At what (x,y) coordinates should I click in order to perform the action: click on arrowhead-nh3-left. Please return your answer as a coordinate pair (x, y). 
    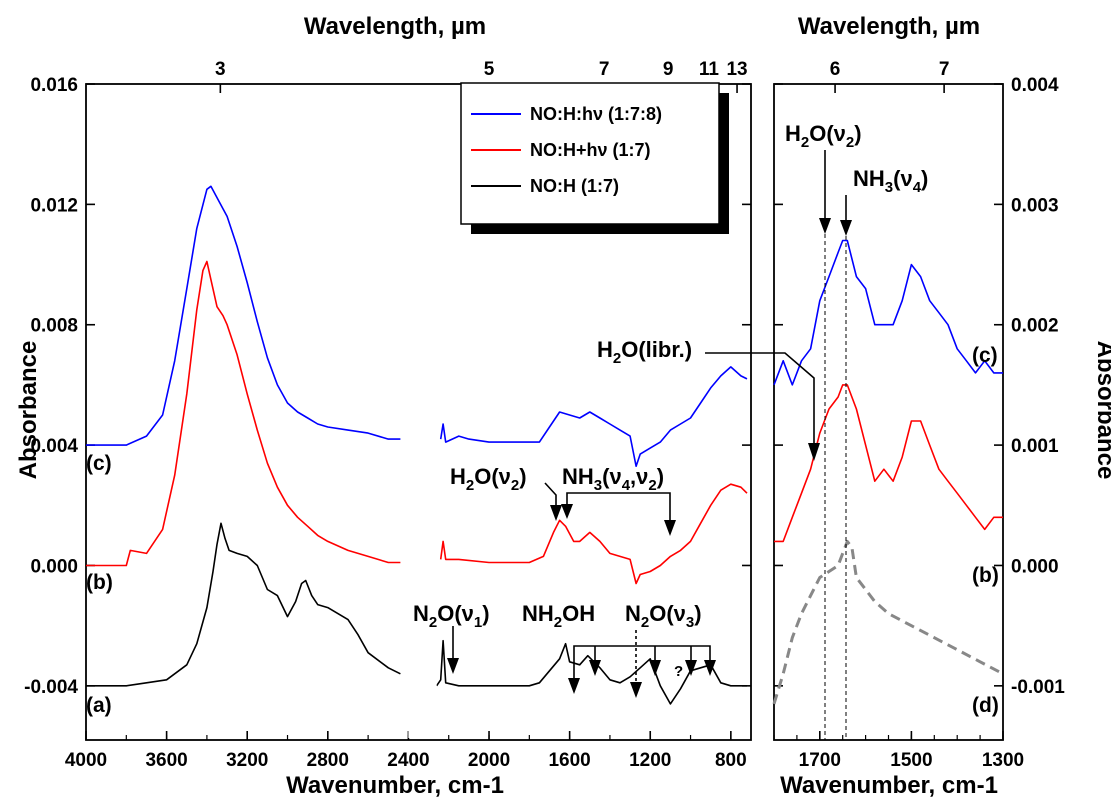
    Looking at the image, I should click on (567, 511).